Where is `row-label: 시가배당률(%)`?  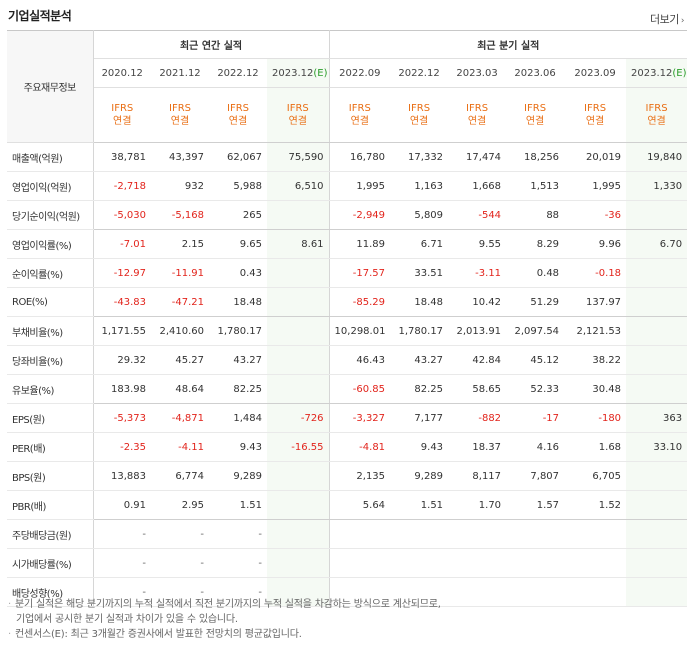 row-label: 시가배당률(%) is located at coordinates (50, 563).